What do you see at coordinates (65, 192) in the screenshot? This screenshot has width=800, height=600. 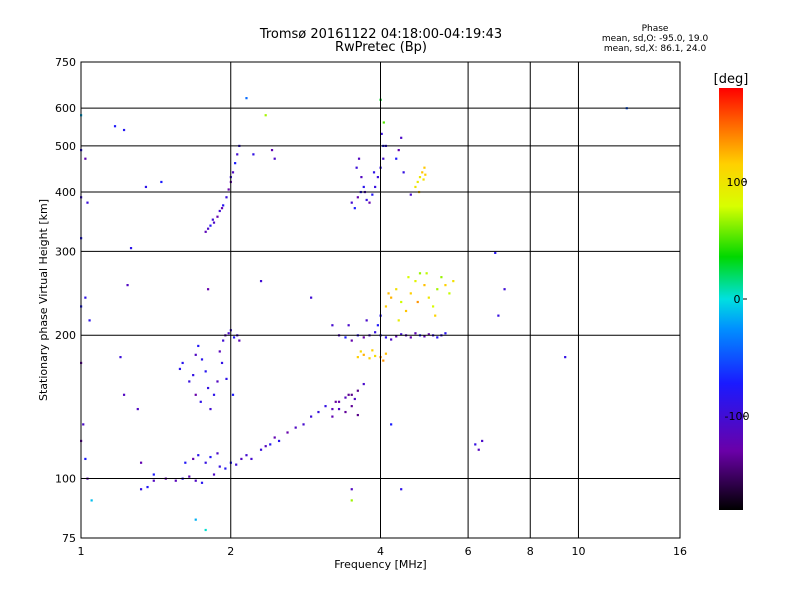 I see `y-tick-label: 400` at bounding box center [65, 192].